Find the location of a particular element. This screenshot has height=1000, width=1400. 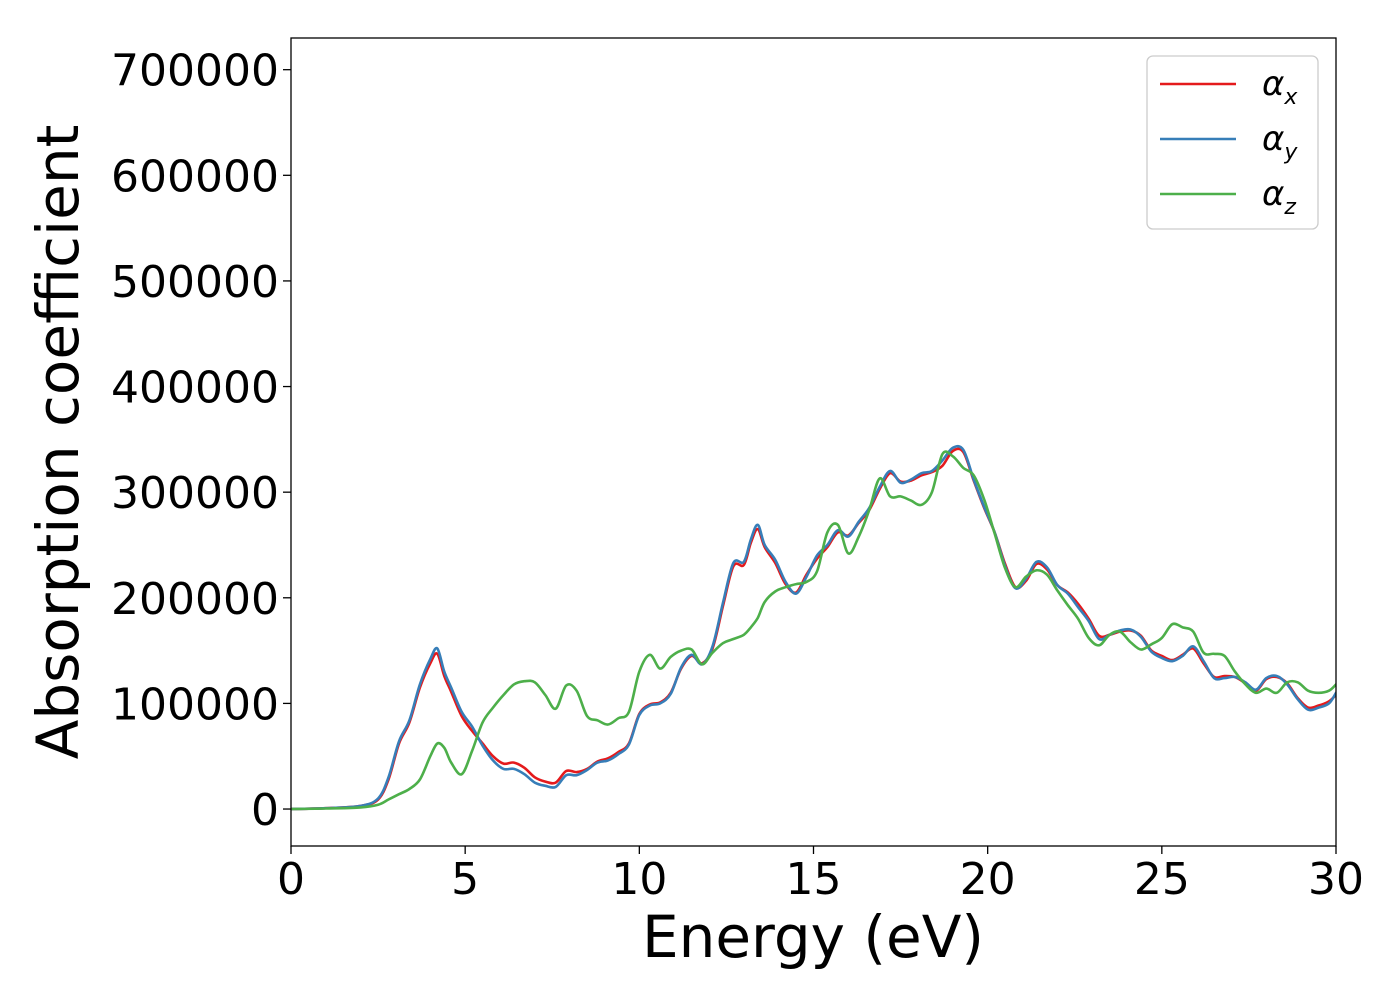

x-tick-label: 15 is located at coordinates (814, 879).